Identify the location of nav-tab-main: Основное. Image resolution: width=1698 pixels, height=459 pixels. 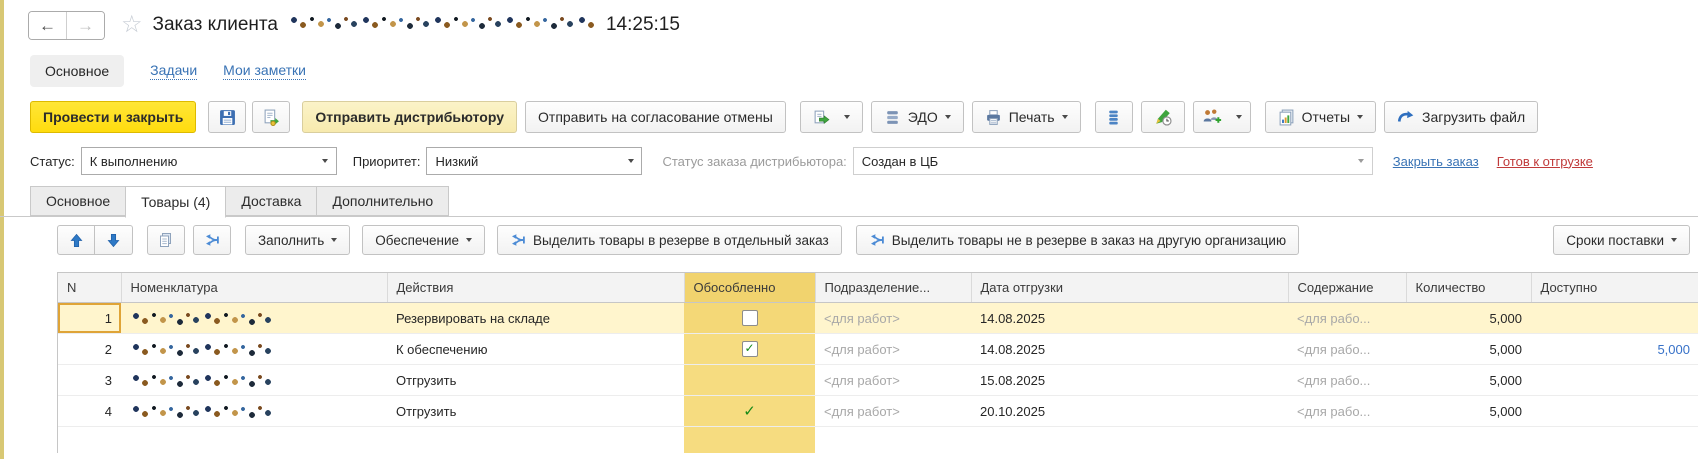
(77, 71).